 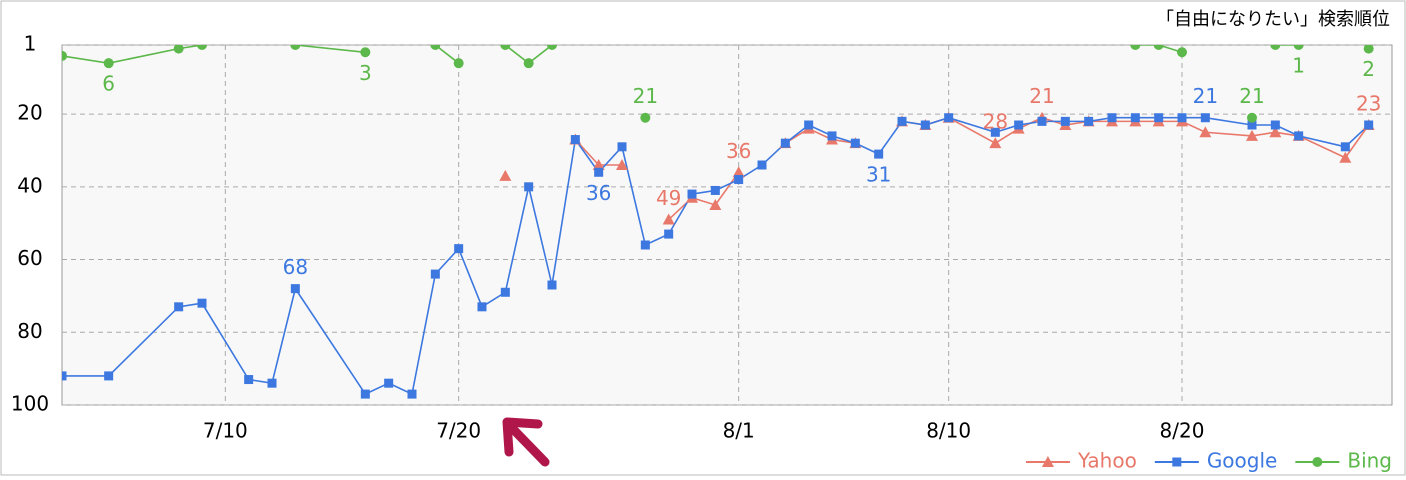 What do you see at coordinates (1369, 461) in the screenshot?
I see `legend-label: Bing` at bounding box center [1369, 461].